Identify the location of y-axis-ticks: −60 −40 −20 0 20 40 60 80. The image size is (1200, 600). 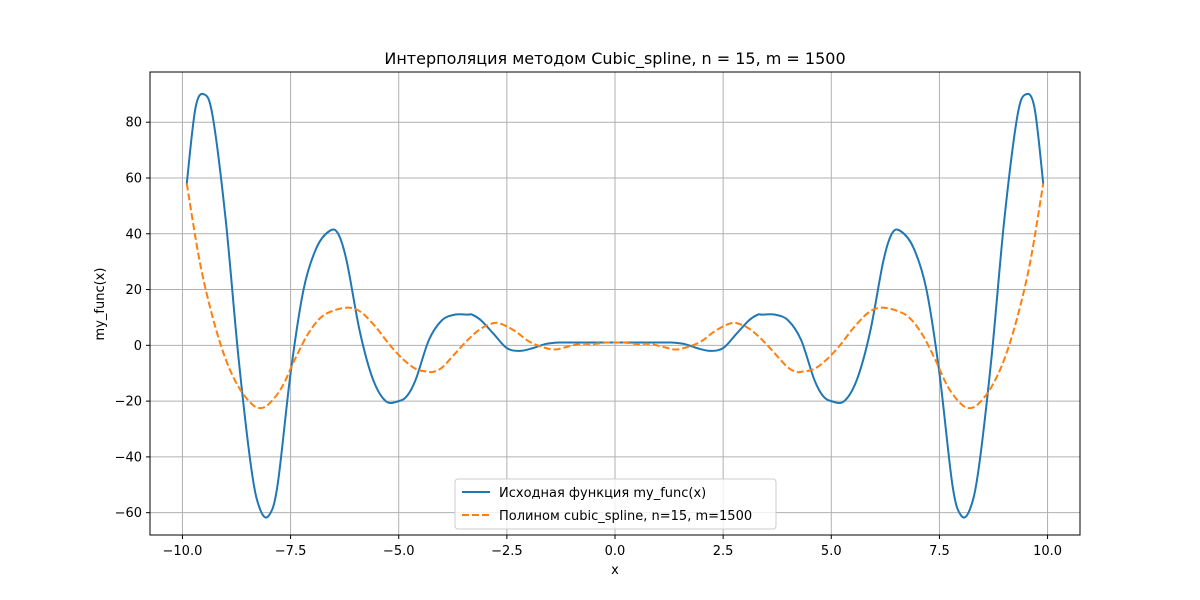
(132, 318).